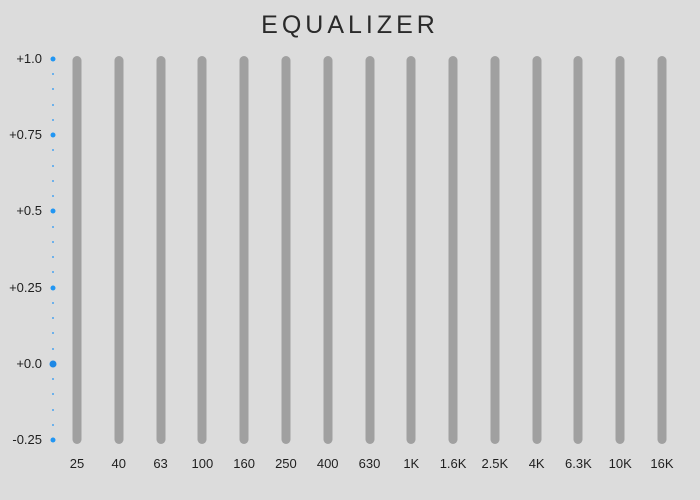  Describe the element at coordinates (578, 463) in the screenshot. I see `band-frequency-label: 6.3K` at that location.